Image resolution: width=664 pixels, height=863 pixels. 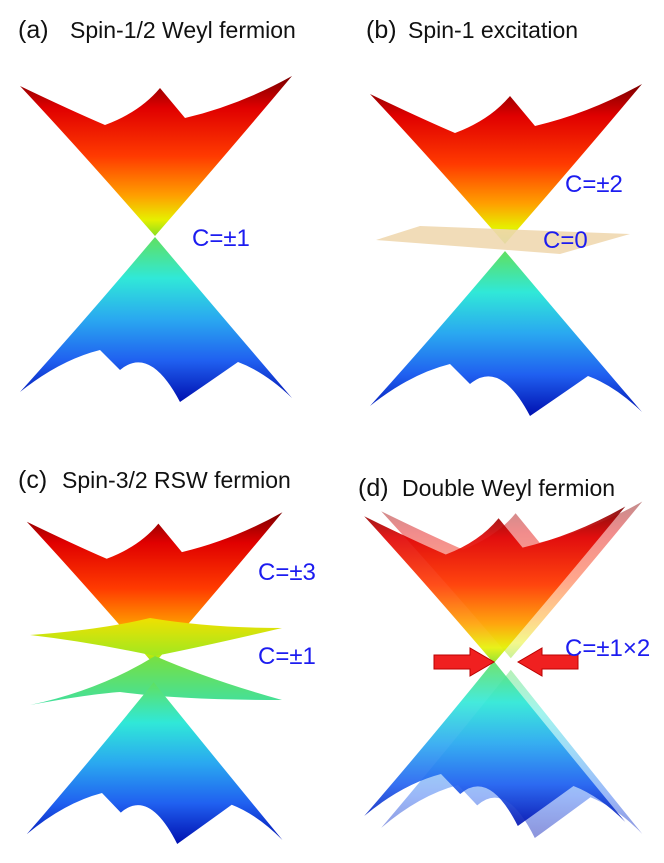 What do you see at coordinates (565, 240) in the screenshot?
I see `chern-label: C=0` at bounding box center [565, 240].